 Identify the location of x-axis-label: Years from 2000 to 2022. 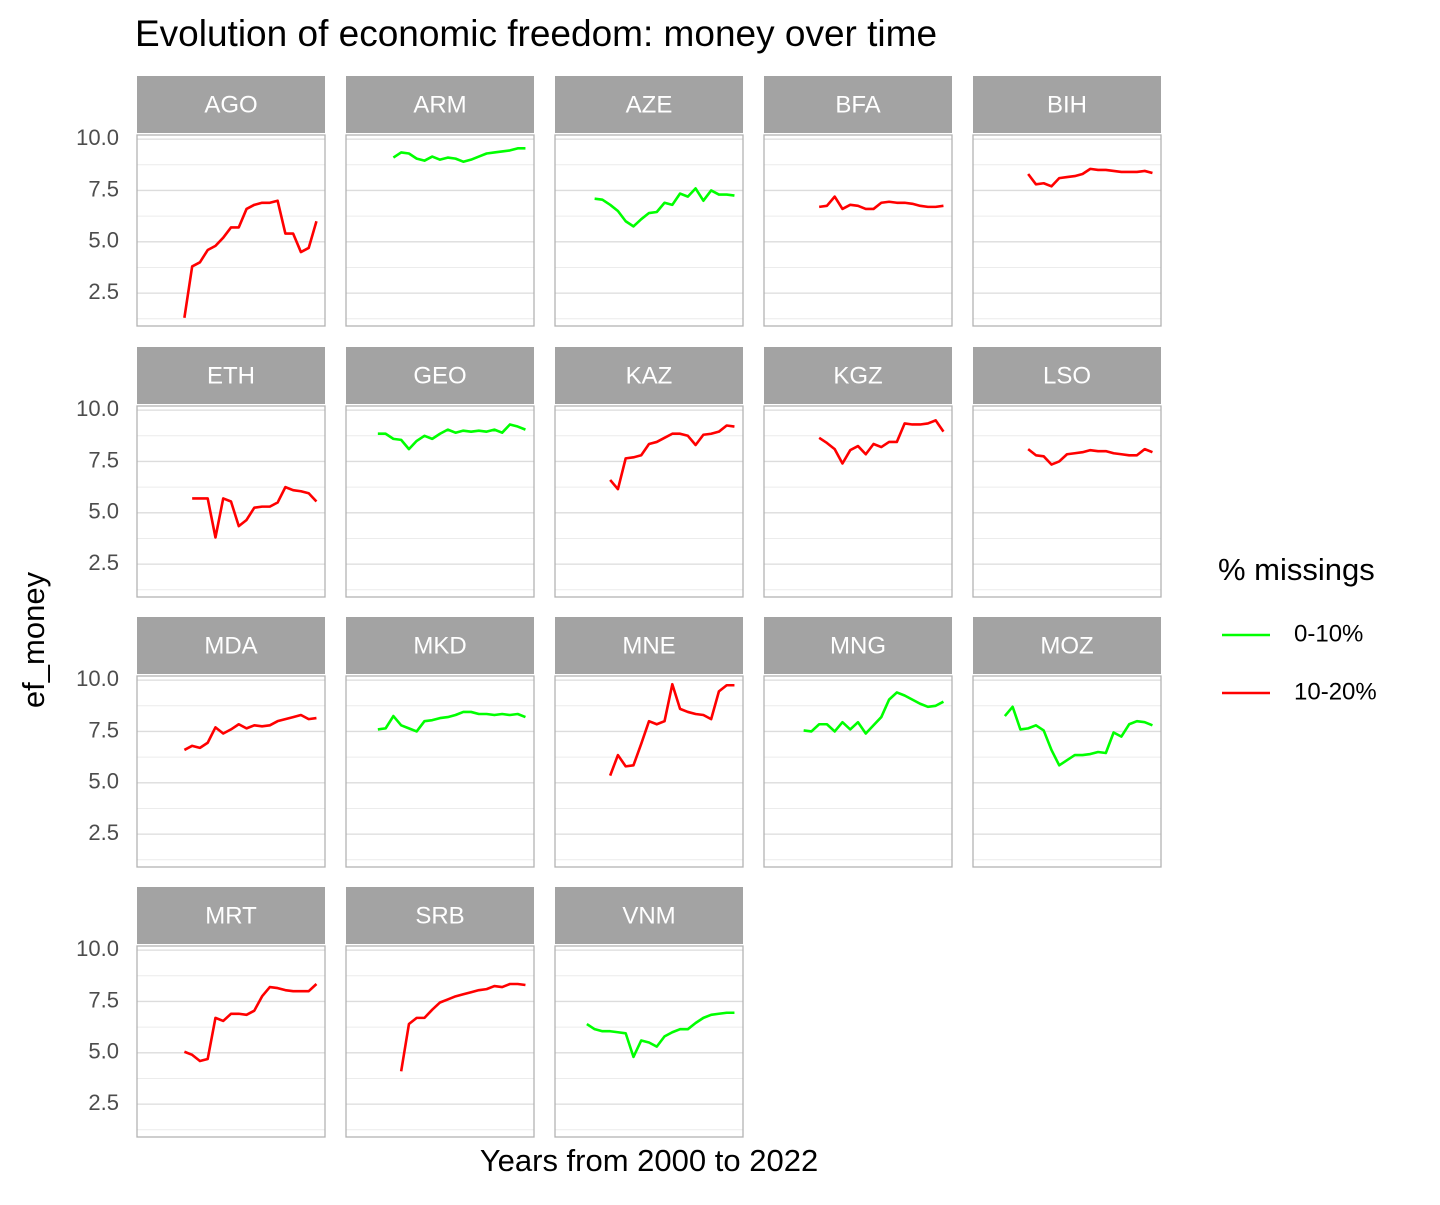
(649, 1160).